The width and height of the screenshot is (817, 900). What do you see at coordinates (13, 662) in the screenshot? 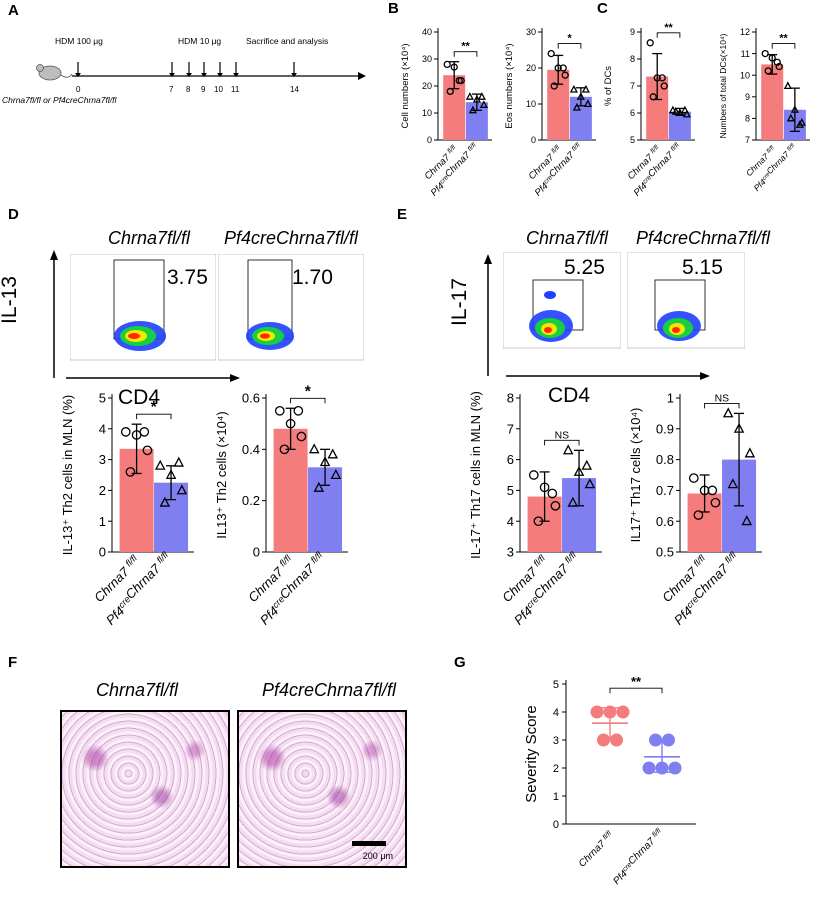
I see `panel-label-f: F` at bounding box center [13, 662].